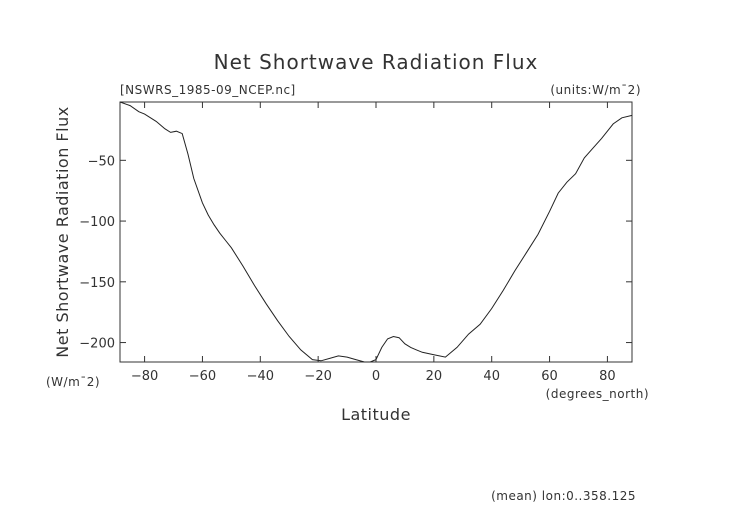 The image size is (752, 532). I want to click on y-axis-label: Net Shortwave Radiation Flux, so click(62, 231).